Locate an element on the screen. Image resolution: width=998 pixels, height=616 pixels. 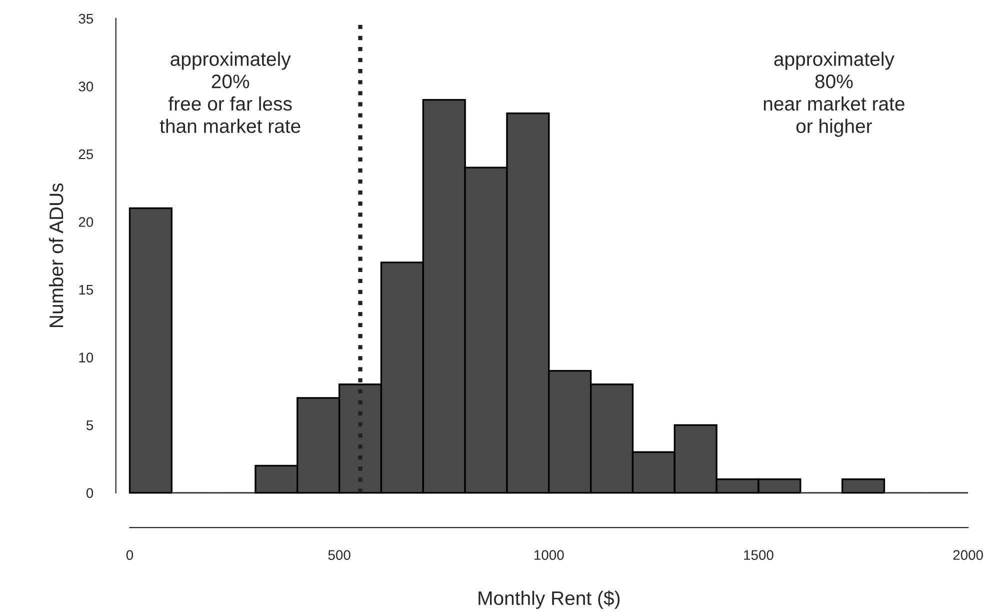
y-tick-label: 5 is located at coordinates (90, 425).